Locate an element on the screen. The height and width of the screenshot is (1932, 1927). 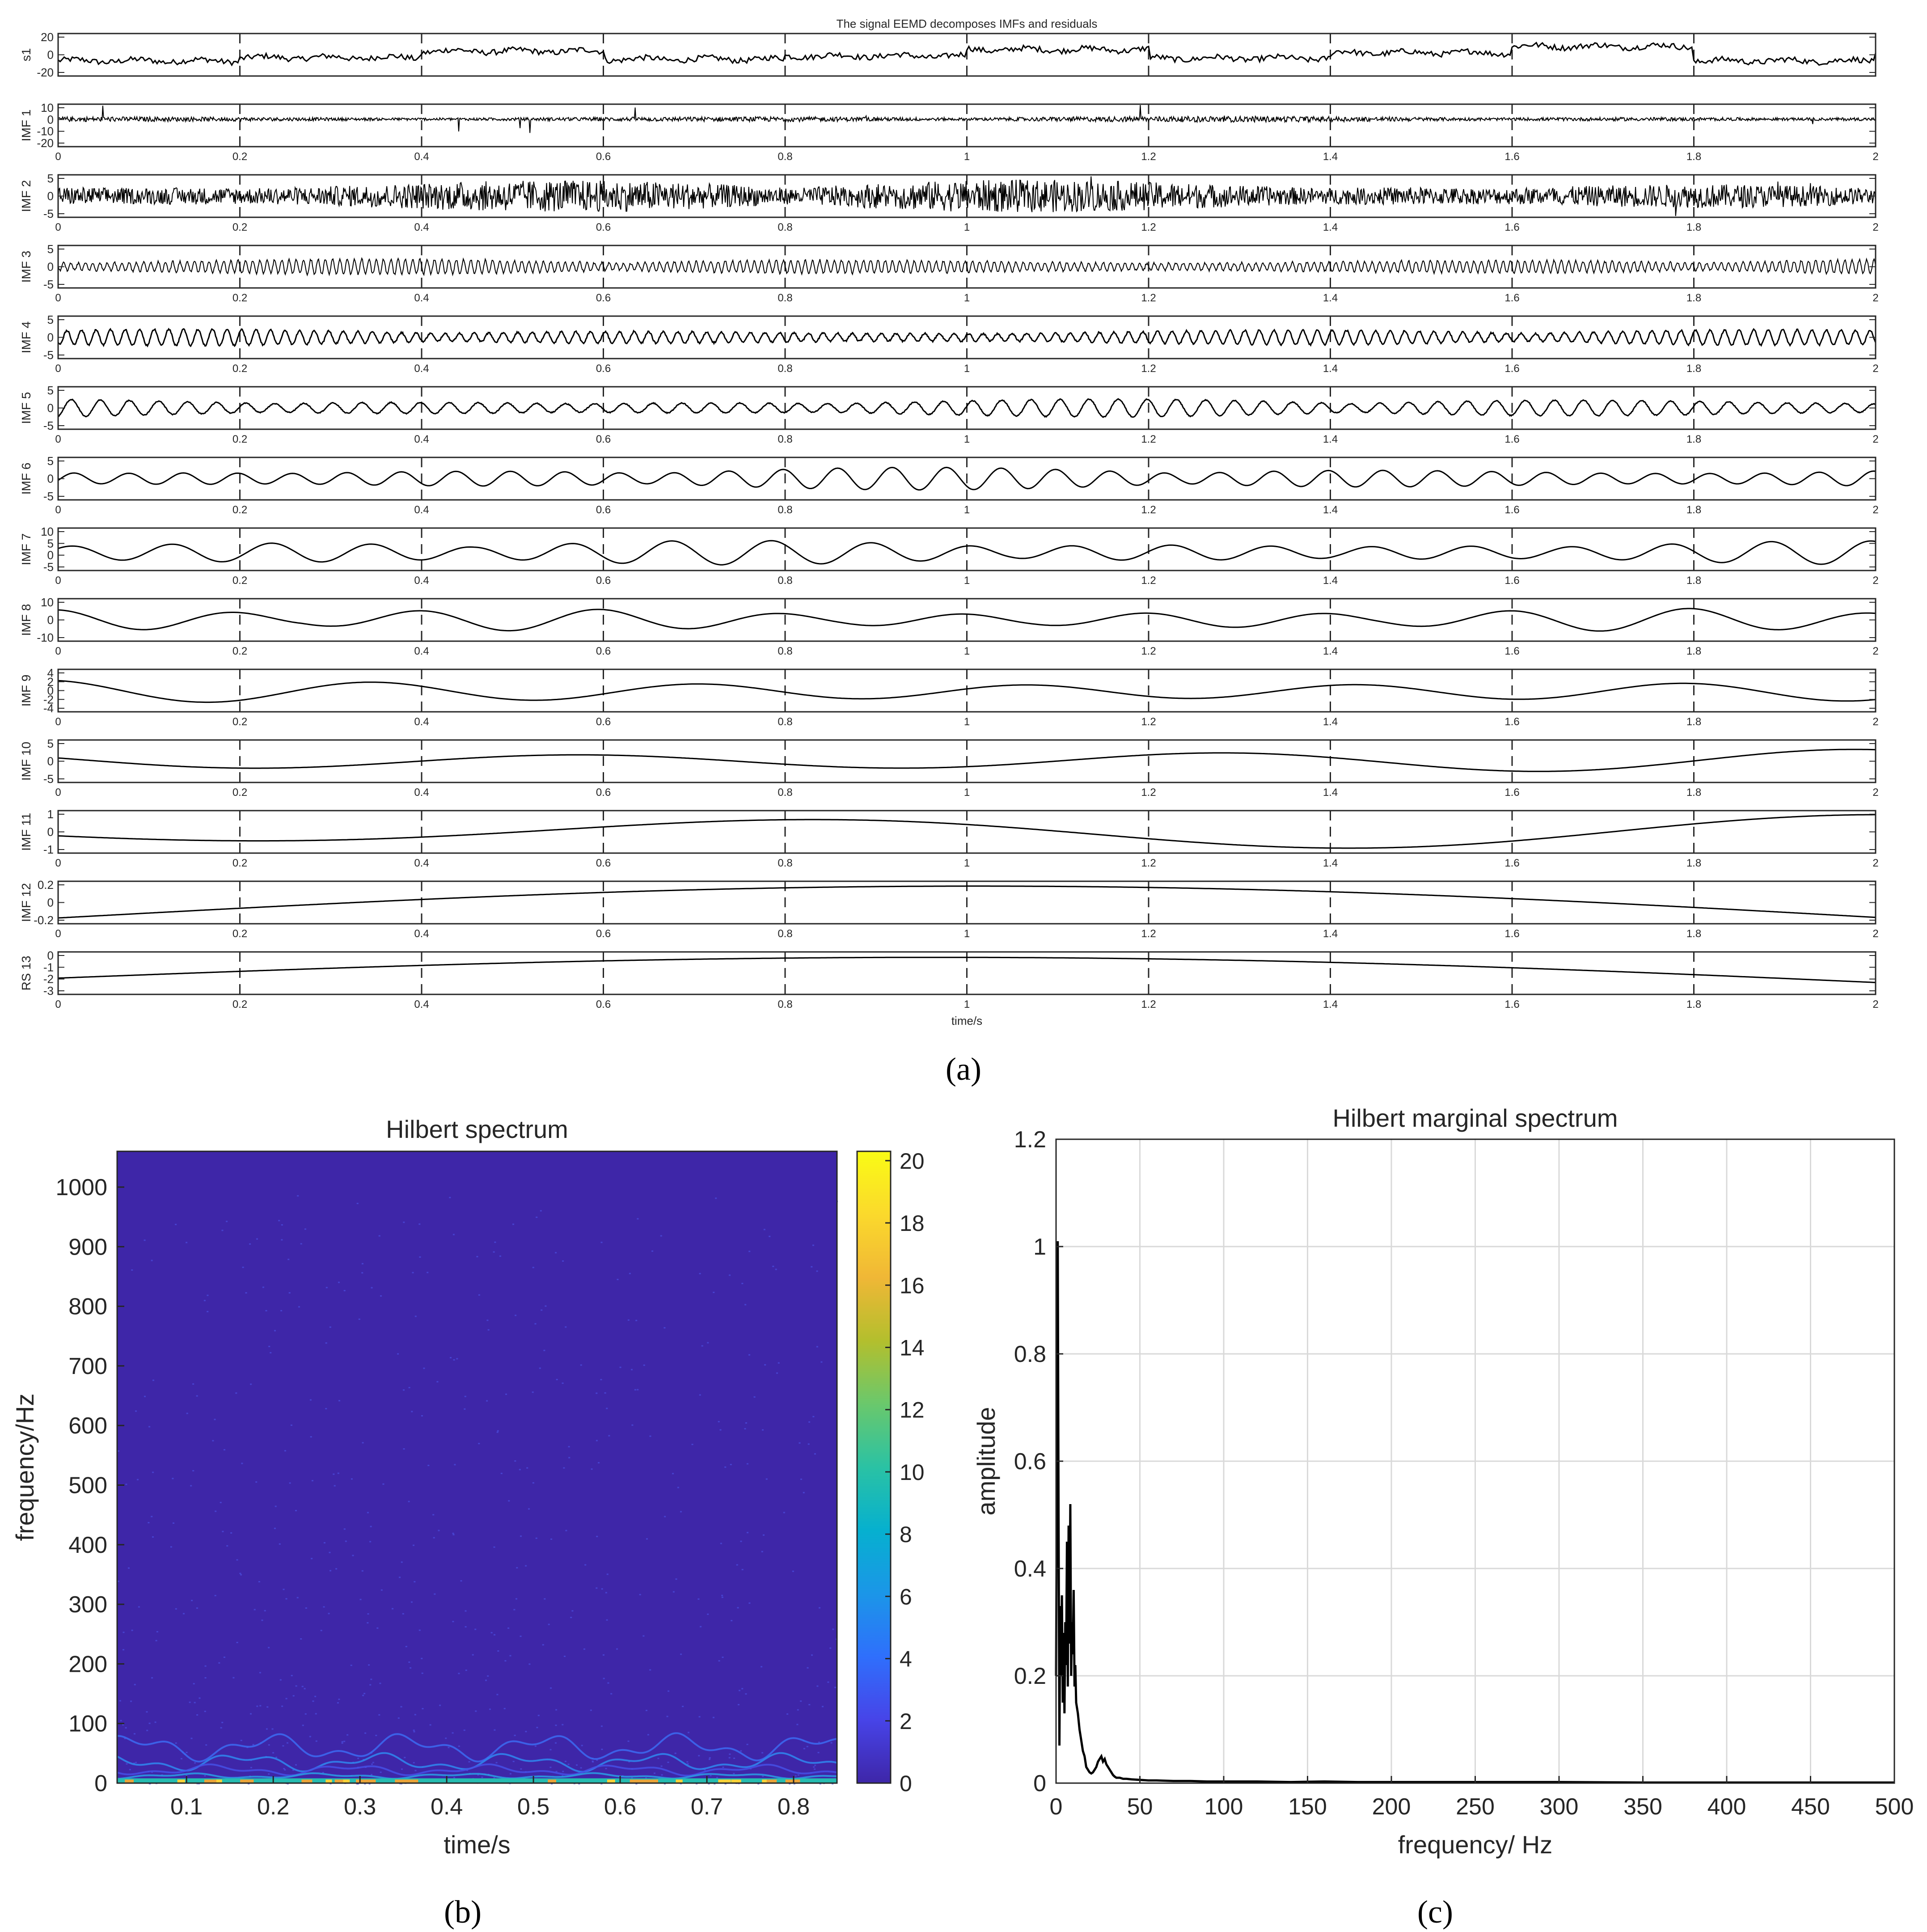
x-tick-label: 100 is located at coordinates (1224, 1807).